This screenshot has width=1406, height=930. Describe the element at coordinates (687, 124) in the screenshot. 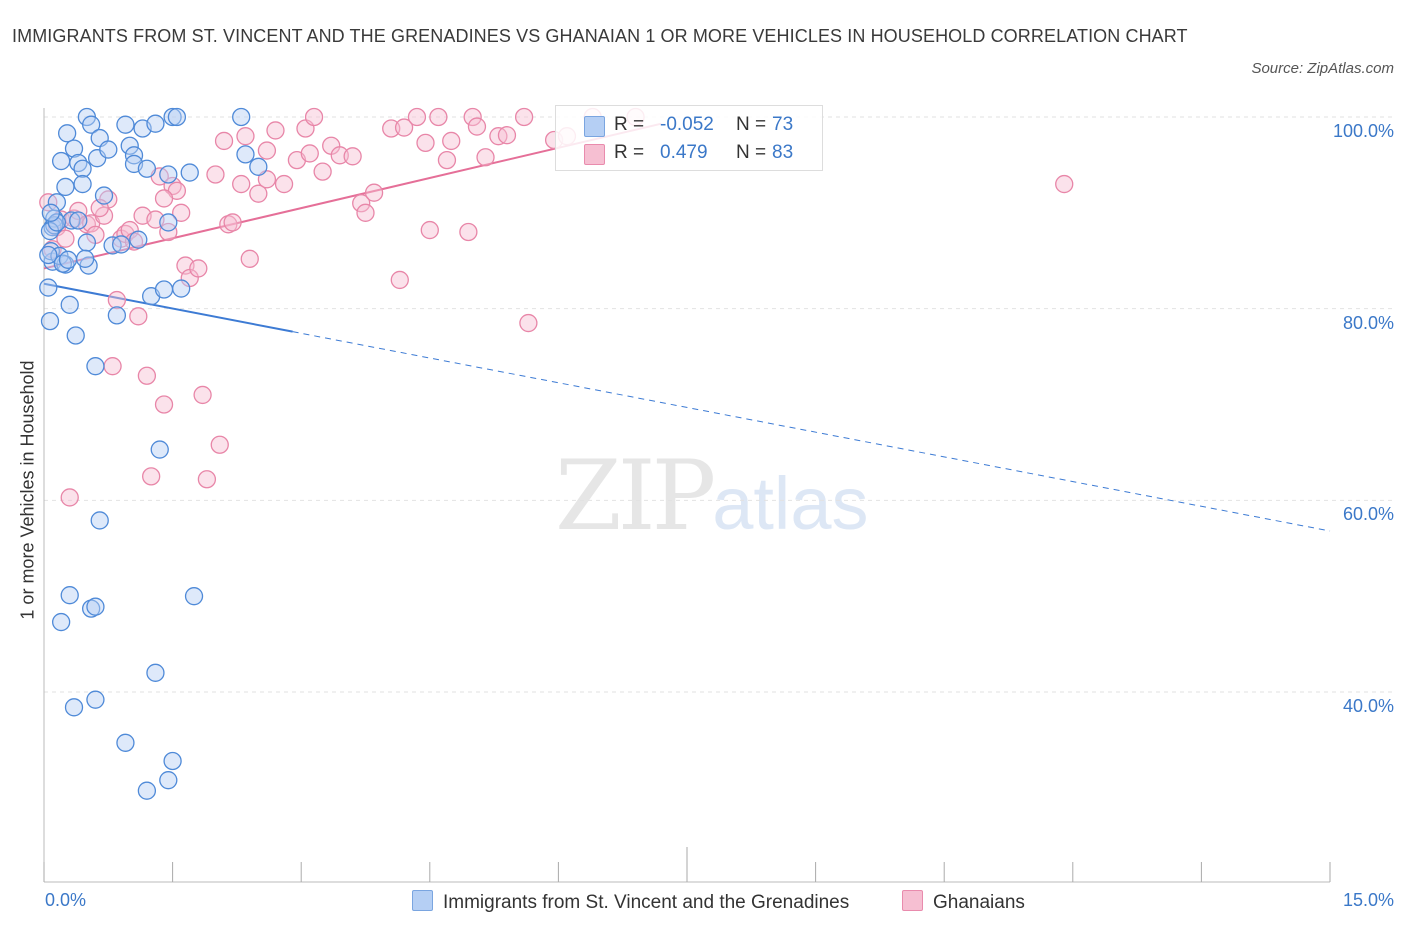

I see `legend-r-value: -0.052` at that location.